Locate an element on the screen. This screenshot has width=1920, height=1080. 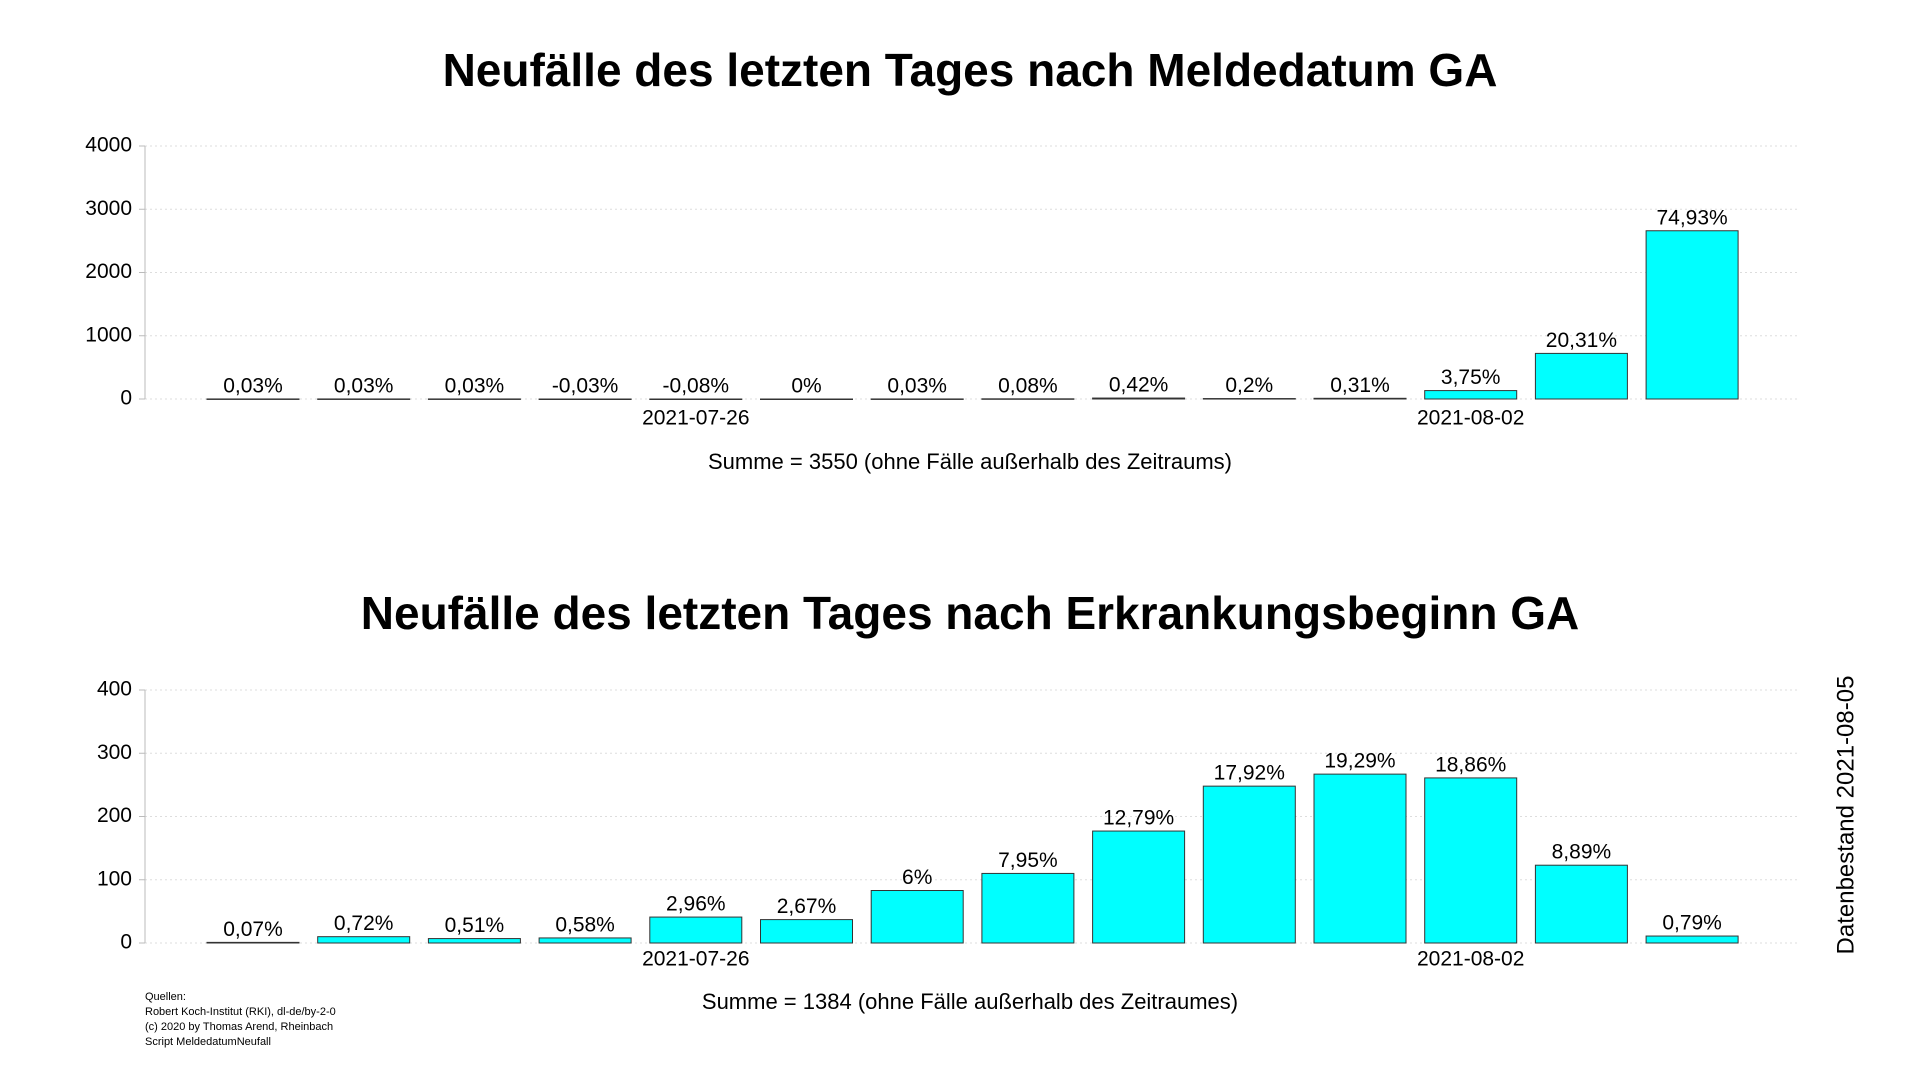
value-label: 0,58% is located at coordinates (585, 924).